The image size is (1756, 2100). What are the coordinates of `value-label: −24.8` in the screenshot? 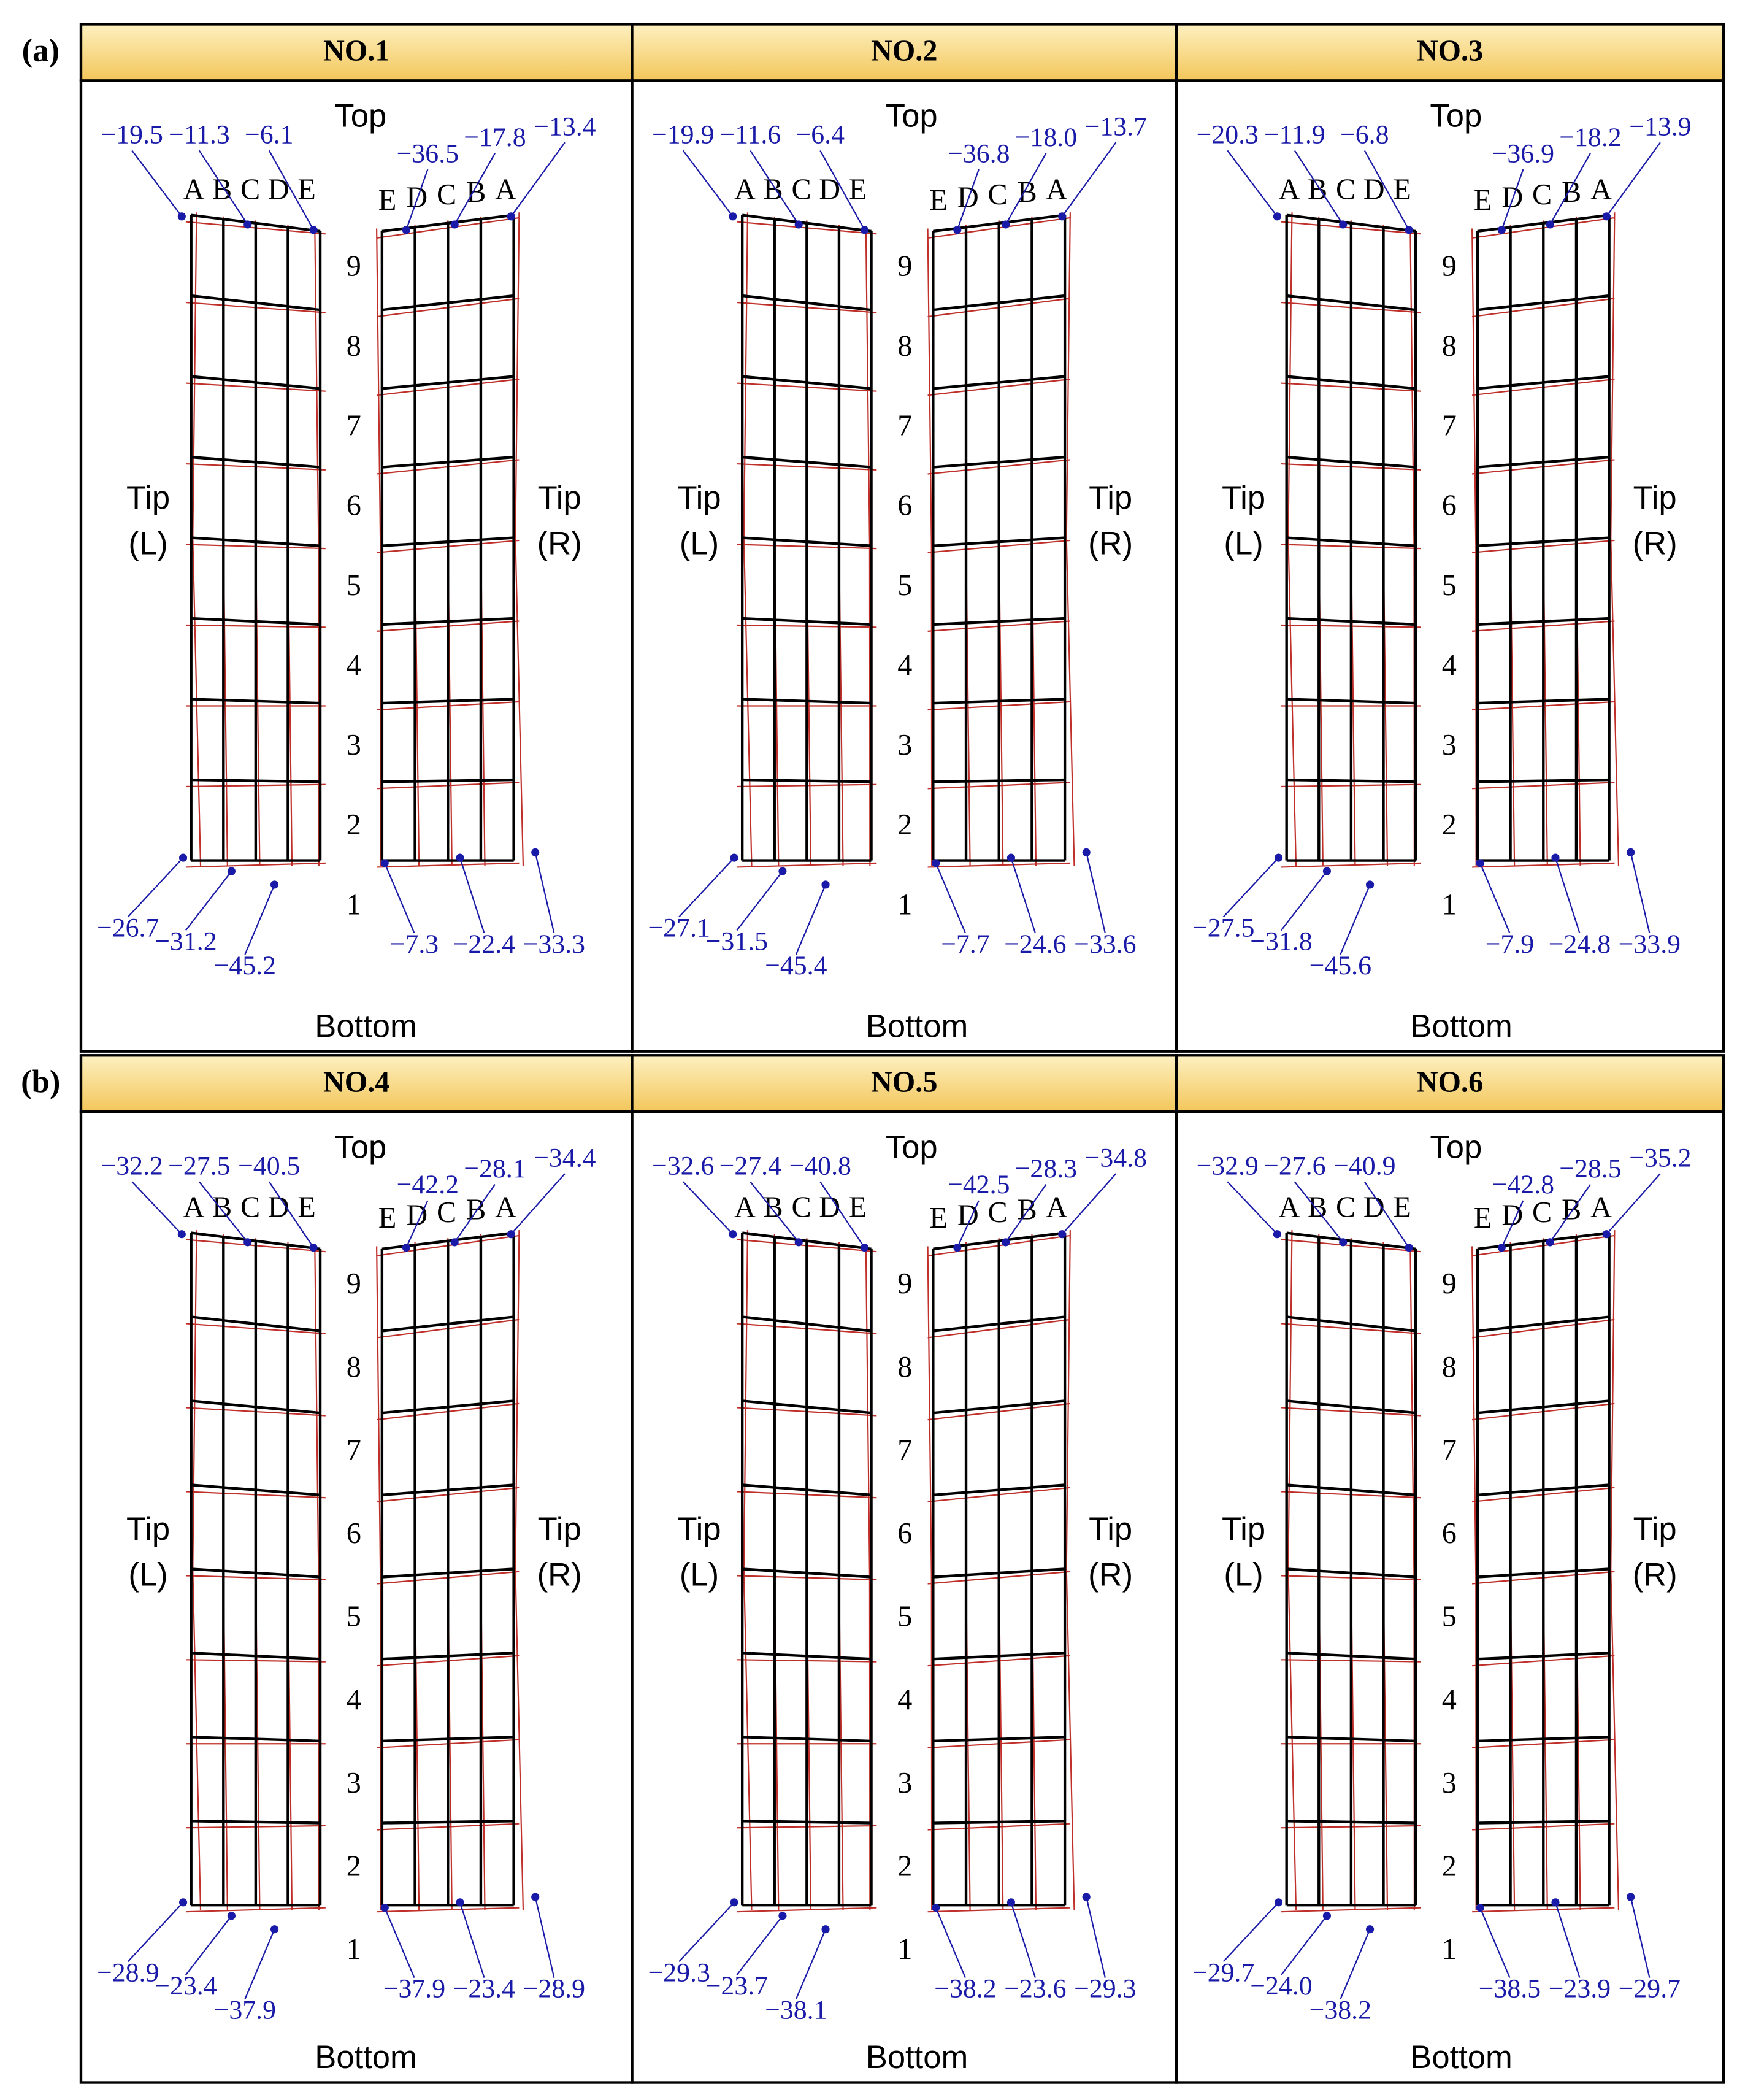 It's located at (1580, 944).